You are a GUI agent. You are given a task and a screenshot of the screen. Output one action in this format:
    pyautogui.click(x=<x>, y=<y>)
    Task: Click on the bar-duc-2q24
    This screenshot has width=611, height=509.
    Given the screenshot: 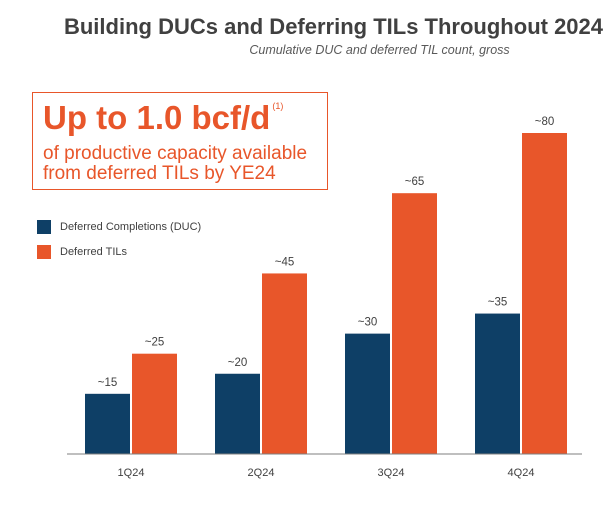 What is the action you would take?
    pyautogui.click(x=237, y=413)
    